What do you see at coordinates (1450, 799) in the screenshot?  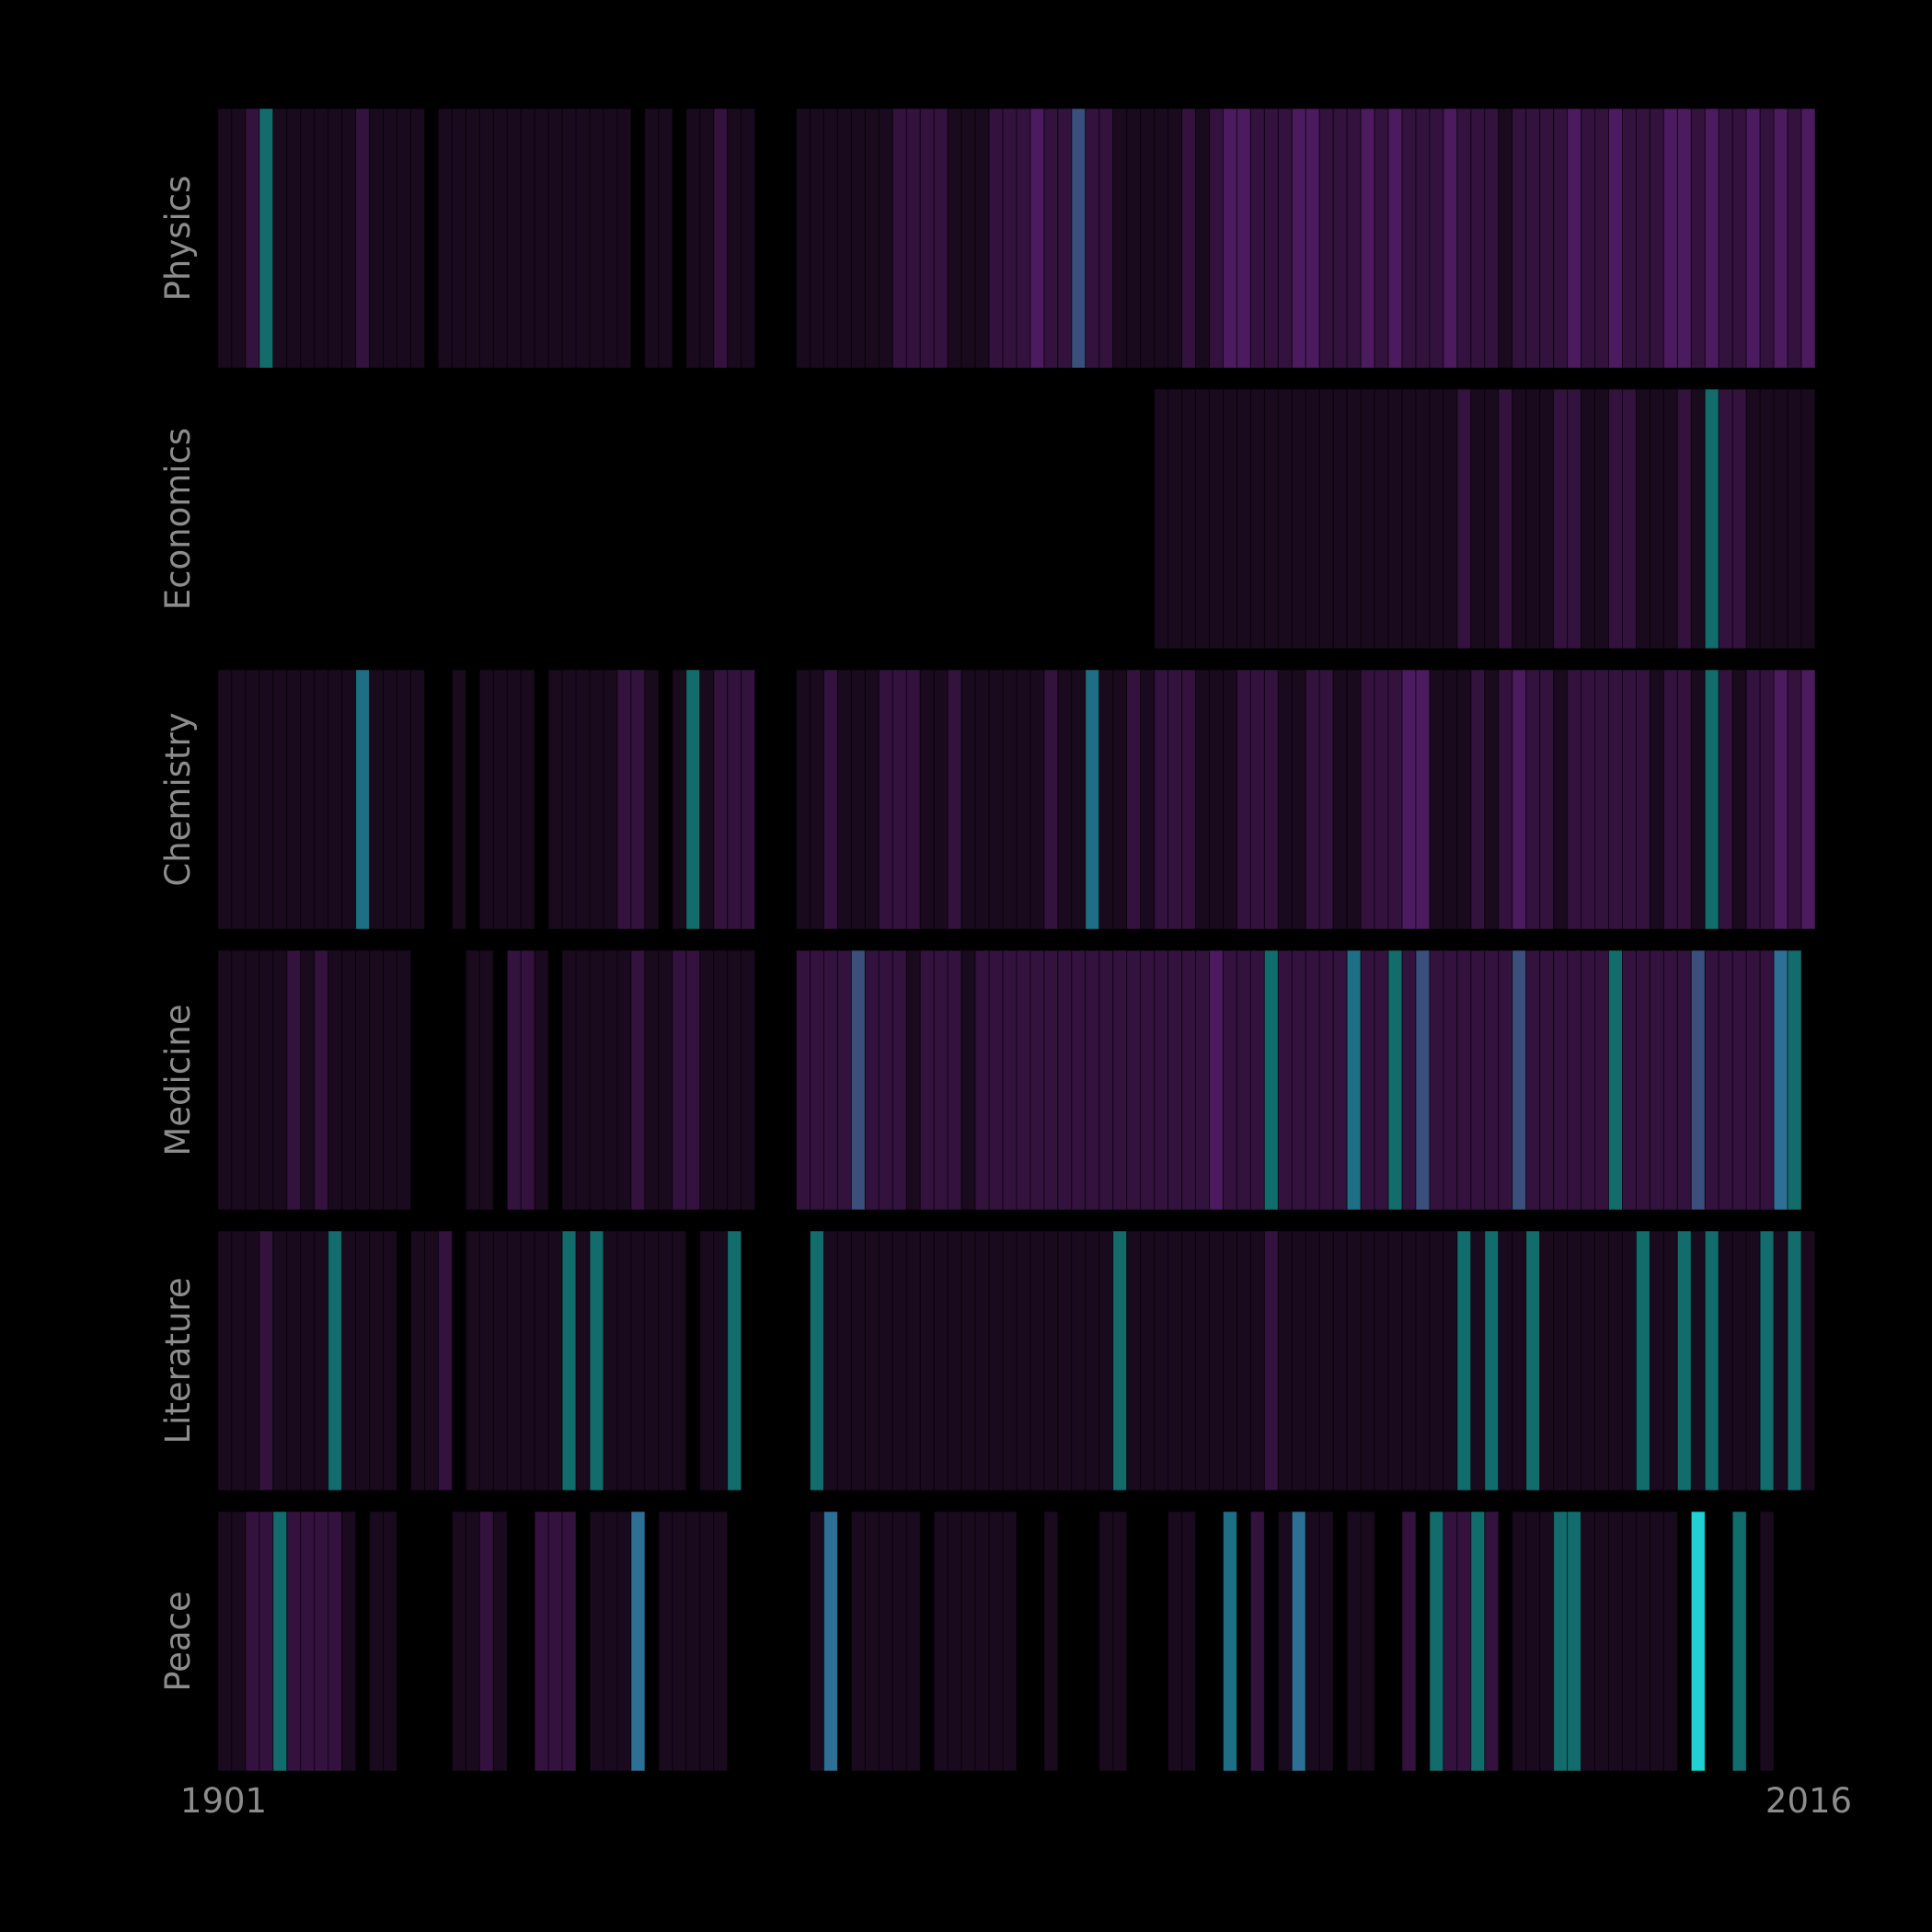 I see `cell-chemistry-1990` at bounding box center [1450, 799].